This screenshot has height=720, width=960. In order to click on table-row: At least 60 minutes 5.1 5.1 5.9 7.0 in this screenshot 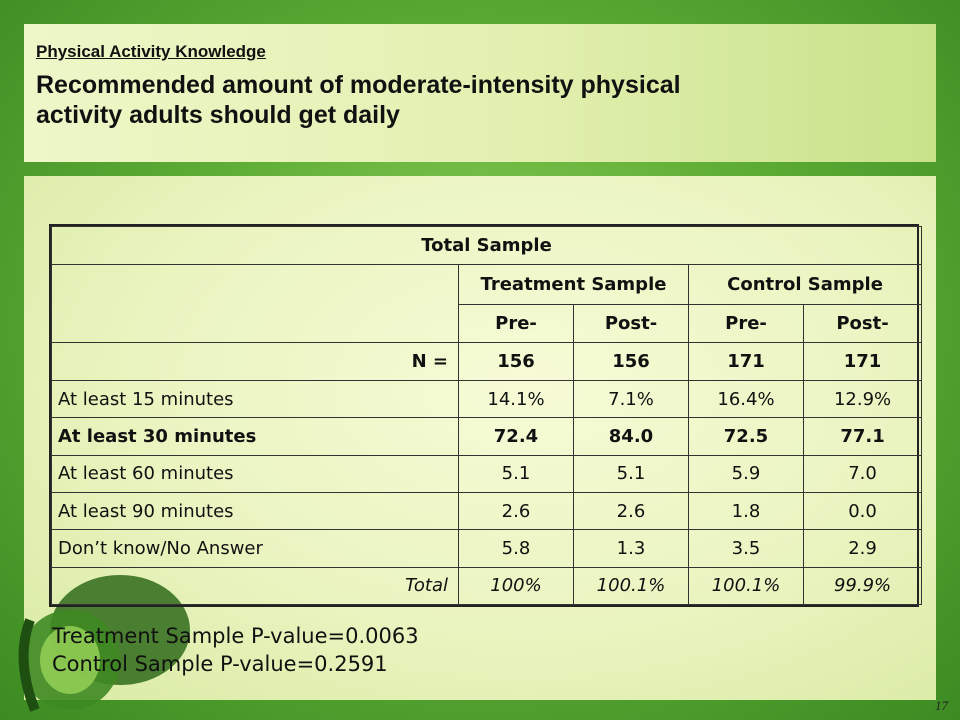, I will do `click(487, 474)`.